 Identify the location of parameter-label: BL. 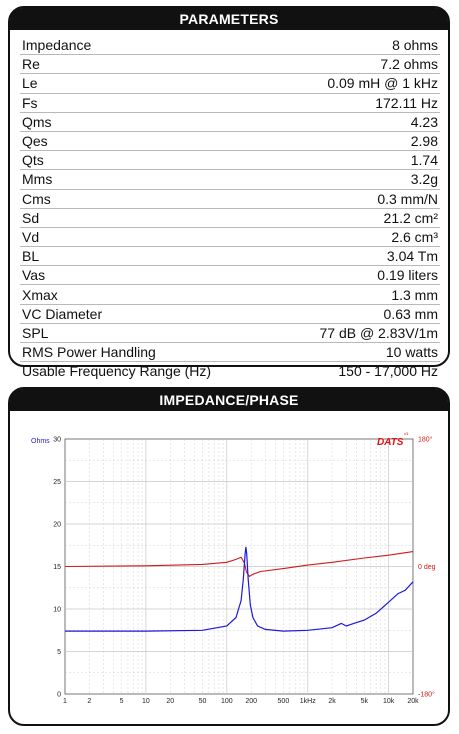
(31, 256).